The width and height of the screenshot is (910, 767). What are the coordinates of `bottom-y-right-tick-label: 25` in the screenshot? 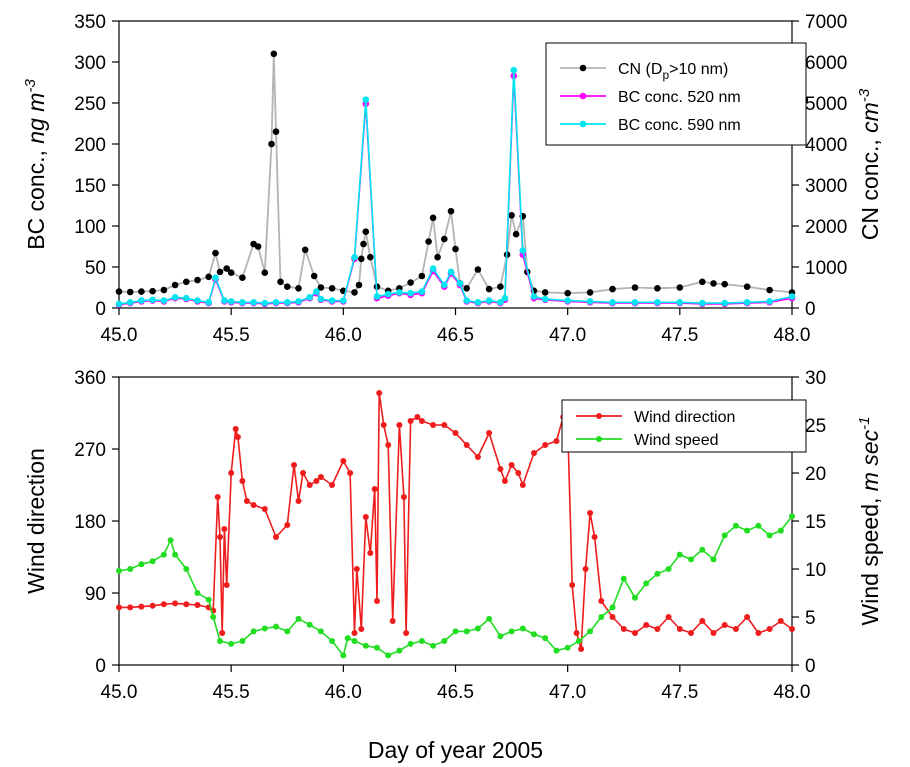 It's located at (815, 426).